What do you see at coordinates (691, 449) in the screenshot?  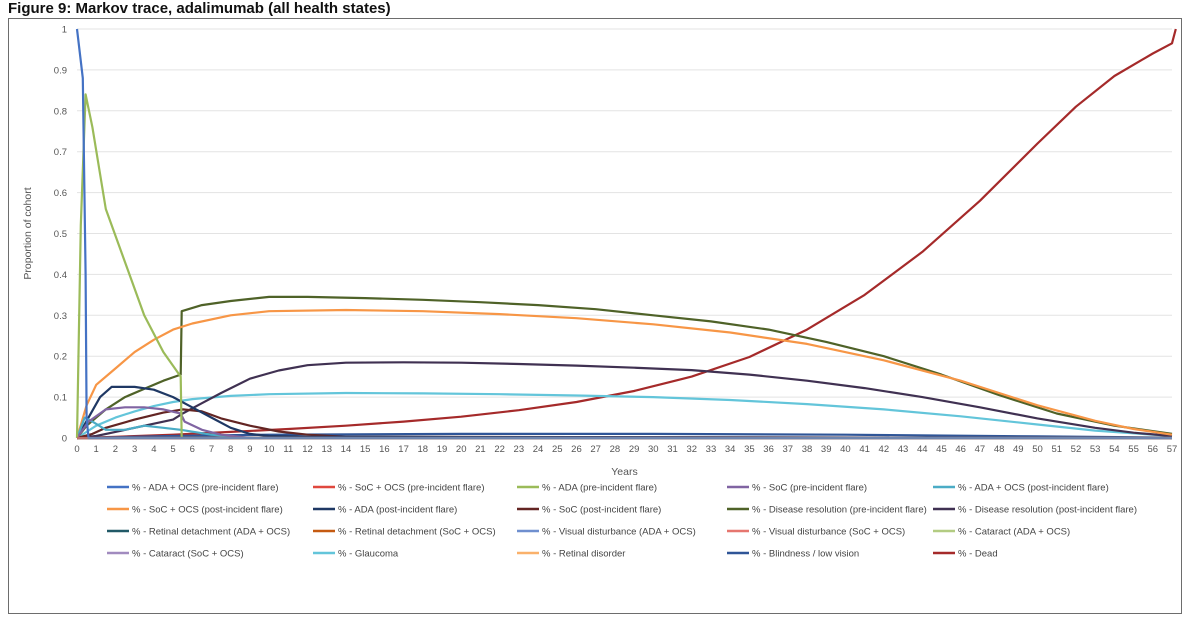 I see `x-tick-label: 32` at bounding box center [691, 449].